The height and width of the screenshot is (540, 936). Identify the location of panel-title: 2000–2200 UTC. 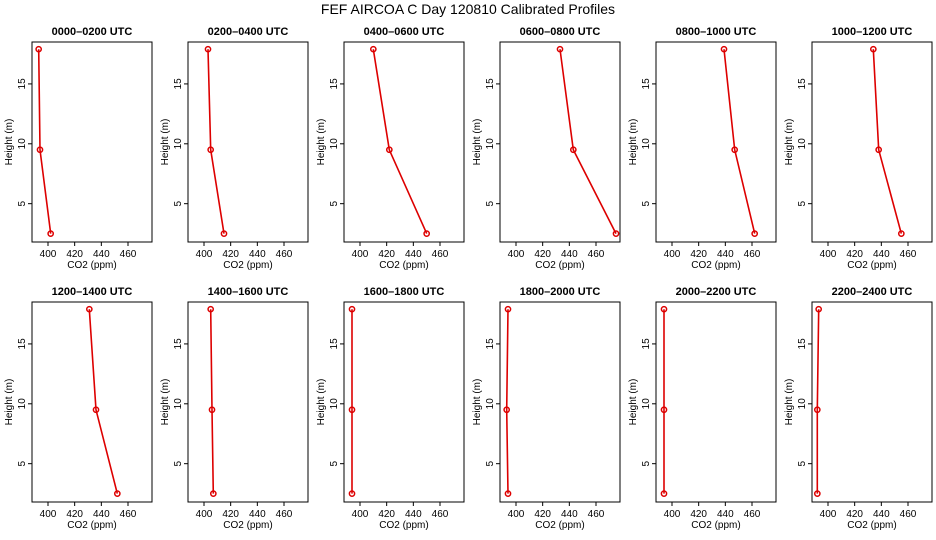
(716, 292).